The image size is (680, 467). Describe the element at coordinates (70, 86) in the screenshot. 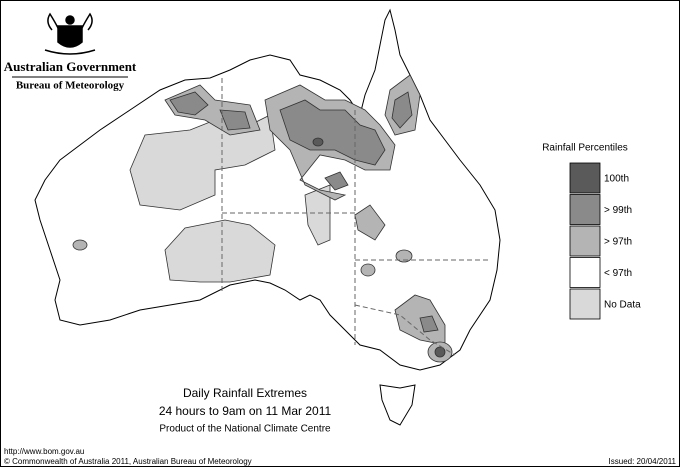

I see `bureau: Bureau of Meteorology` at that location.